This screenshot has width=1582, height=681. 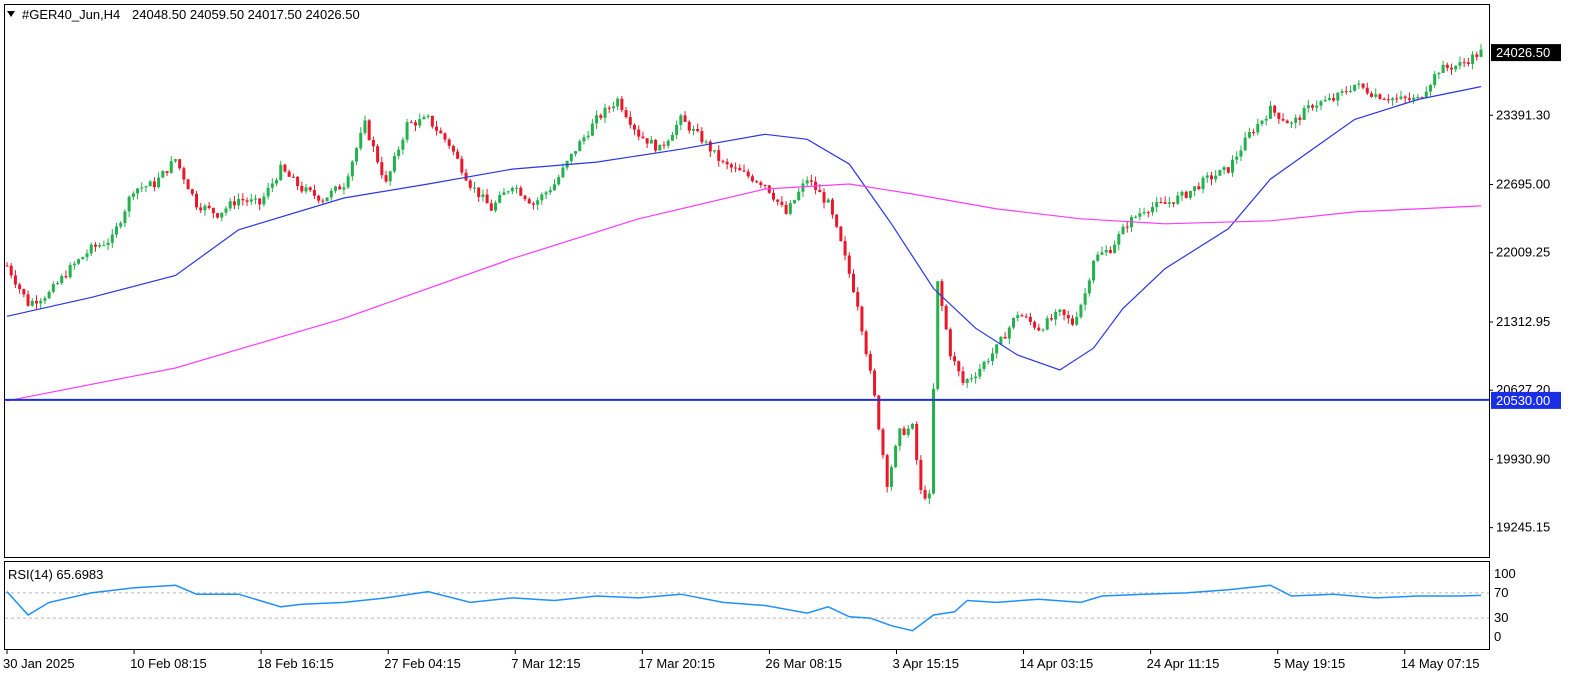 What do you see at coordinates (1501, 617) in the screenshot?
I see `rsi-tick-label: 30` at bounding box center [1501, 617].